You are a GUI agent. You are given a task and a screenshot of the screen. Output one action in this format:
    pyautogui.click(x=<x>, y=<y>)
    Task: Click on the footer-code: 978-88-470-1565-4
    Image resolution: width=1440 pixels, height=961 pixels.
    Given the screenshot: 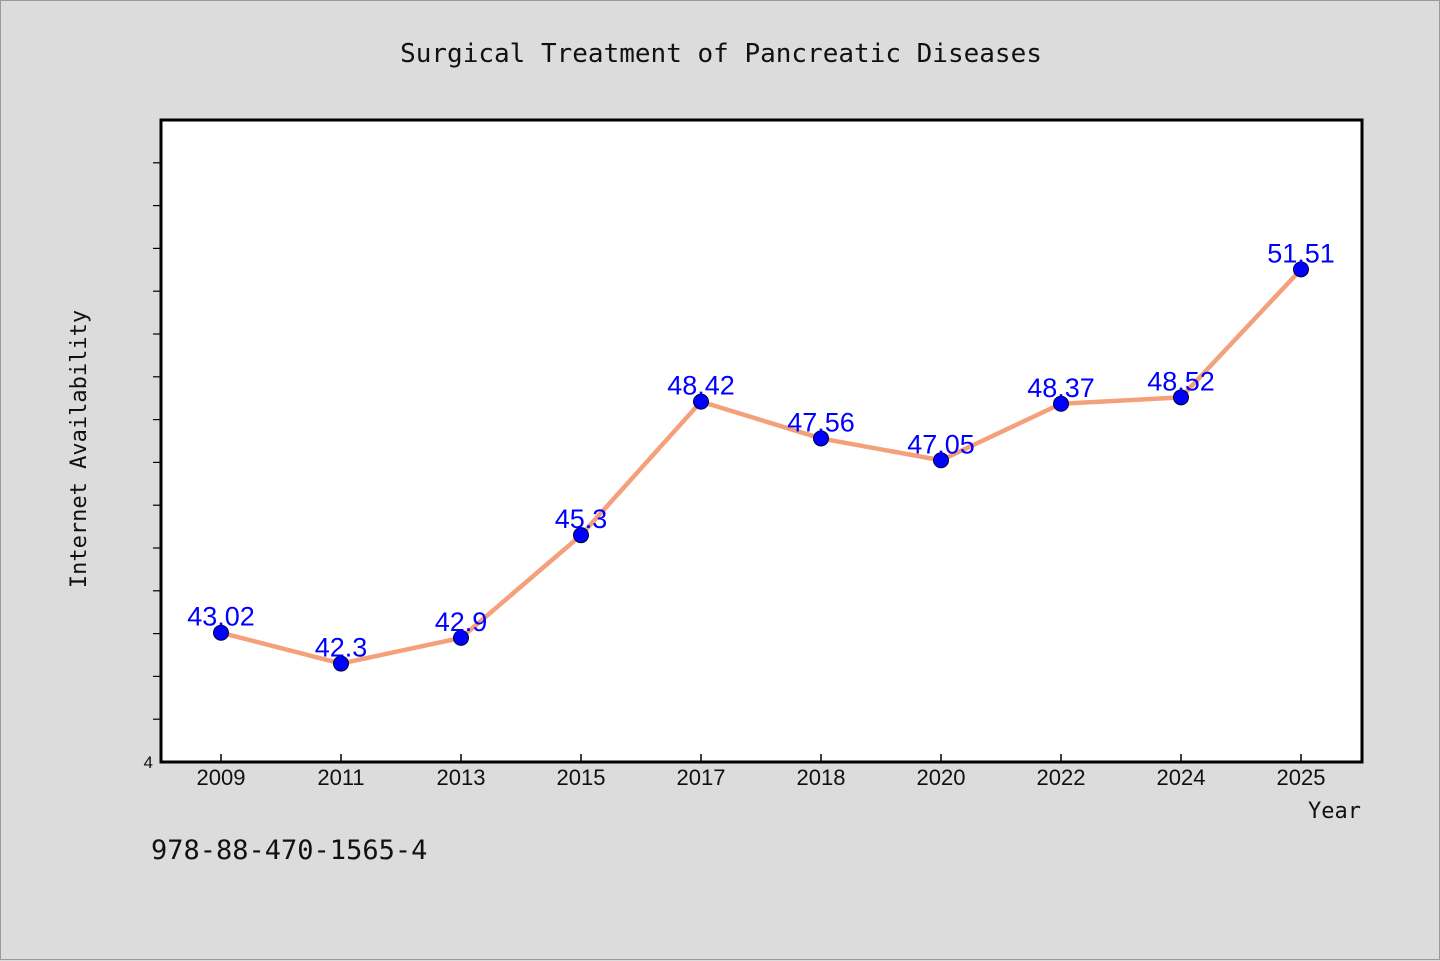 What is the action you would take?
    pyautogui.click(x=289, y=850)
    